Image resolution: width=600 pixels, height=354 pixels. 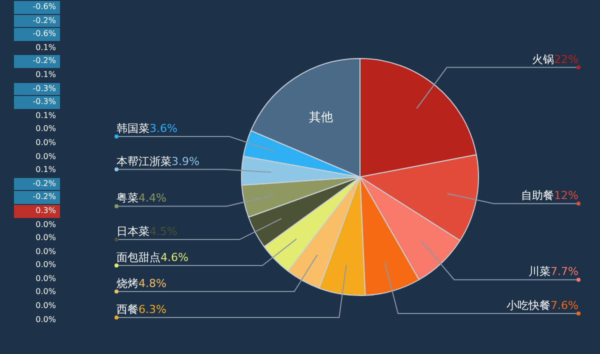 I want to click on slice-label: 火锅, so click(x=543, y=59).